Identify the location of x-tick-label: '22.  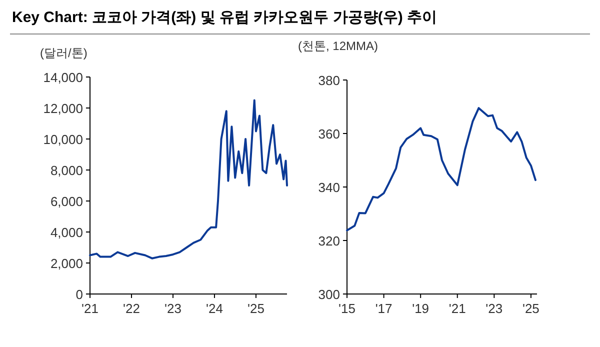
(131, 308).